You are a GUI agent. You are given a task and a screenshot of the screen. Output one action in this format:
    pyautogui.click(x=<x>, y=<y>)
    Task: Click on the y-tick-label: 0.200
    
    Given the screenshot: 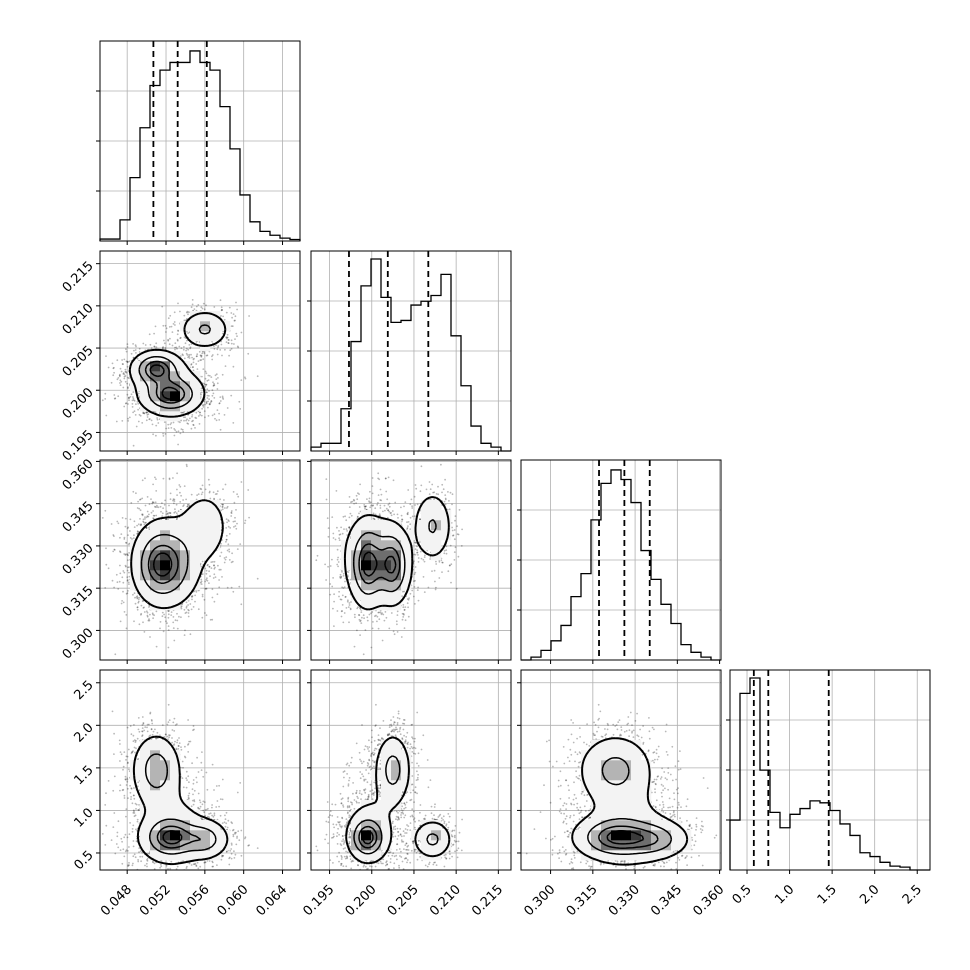 What is the action you would take?
    pyautogui.click(x=78, y=403)
    